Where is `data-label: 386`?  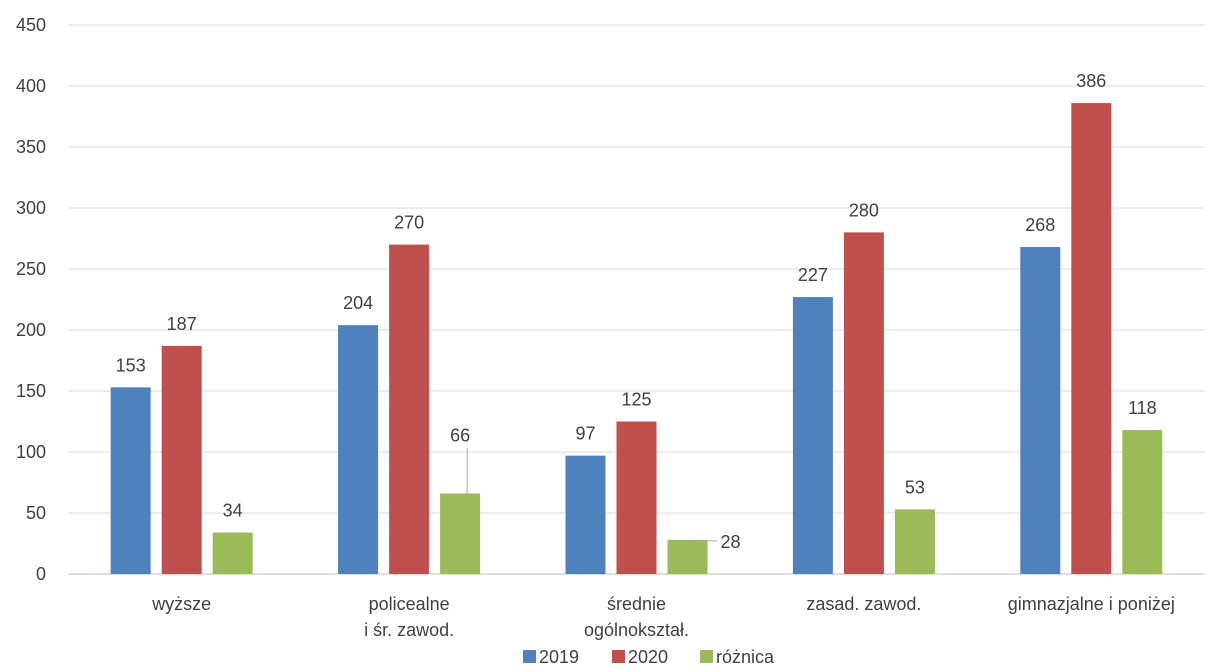
data-label: 386 is located at coordinates (1091, 81).